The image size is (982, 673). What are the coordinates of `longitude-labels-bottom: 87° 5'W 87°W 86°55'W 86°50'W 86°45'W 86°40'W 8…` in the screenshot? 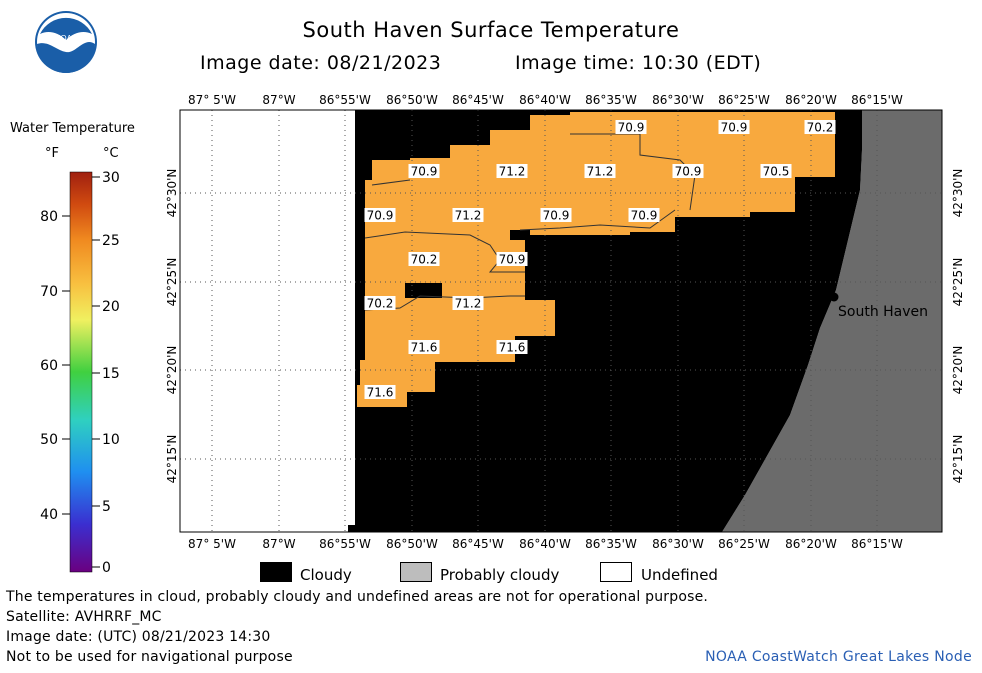 It's located at (545, 544).